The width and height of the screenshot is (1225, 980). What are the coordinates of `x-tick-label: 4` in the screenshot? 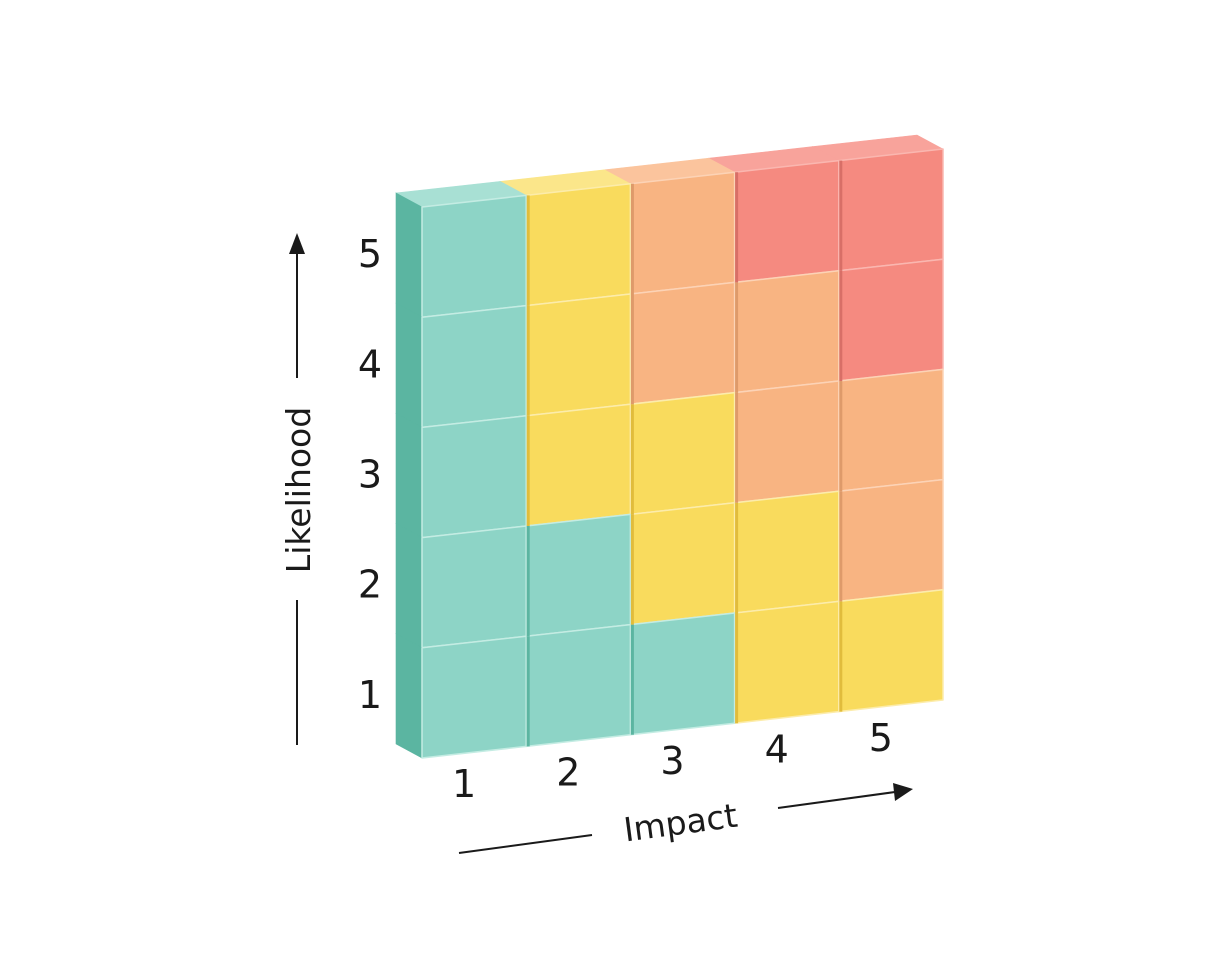 It's located at (777, 749).